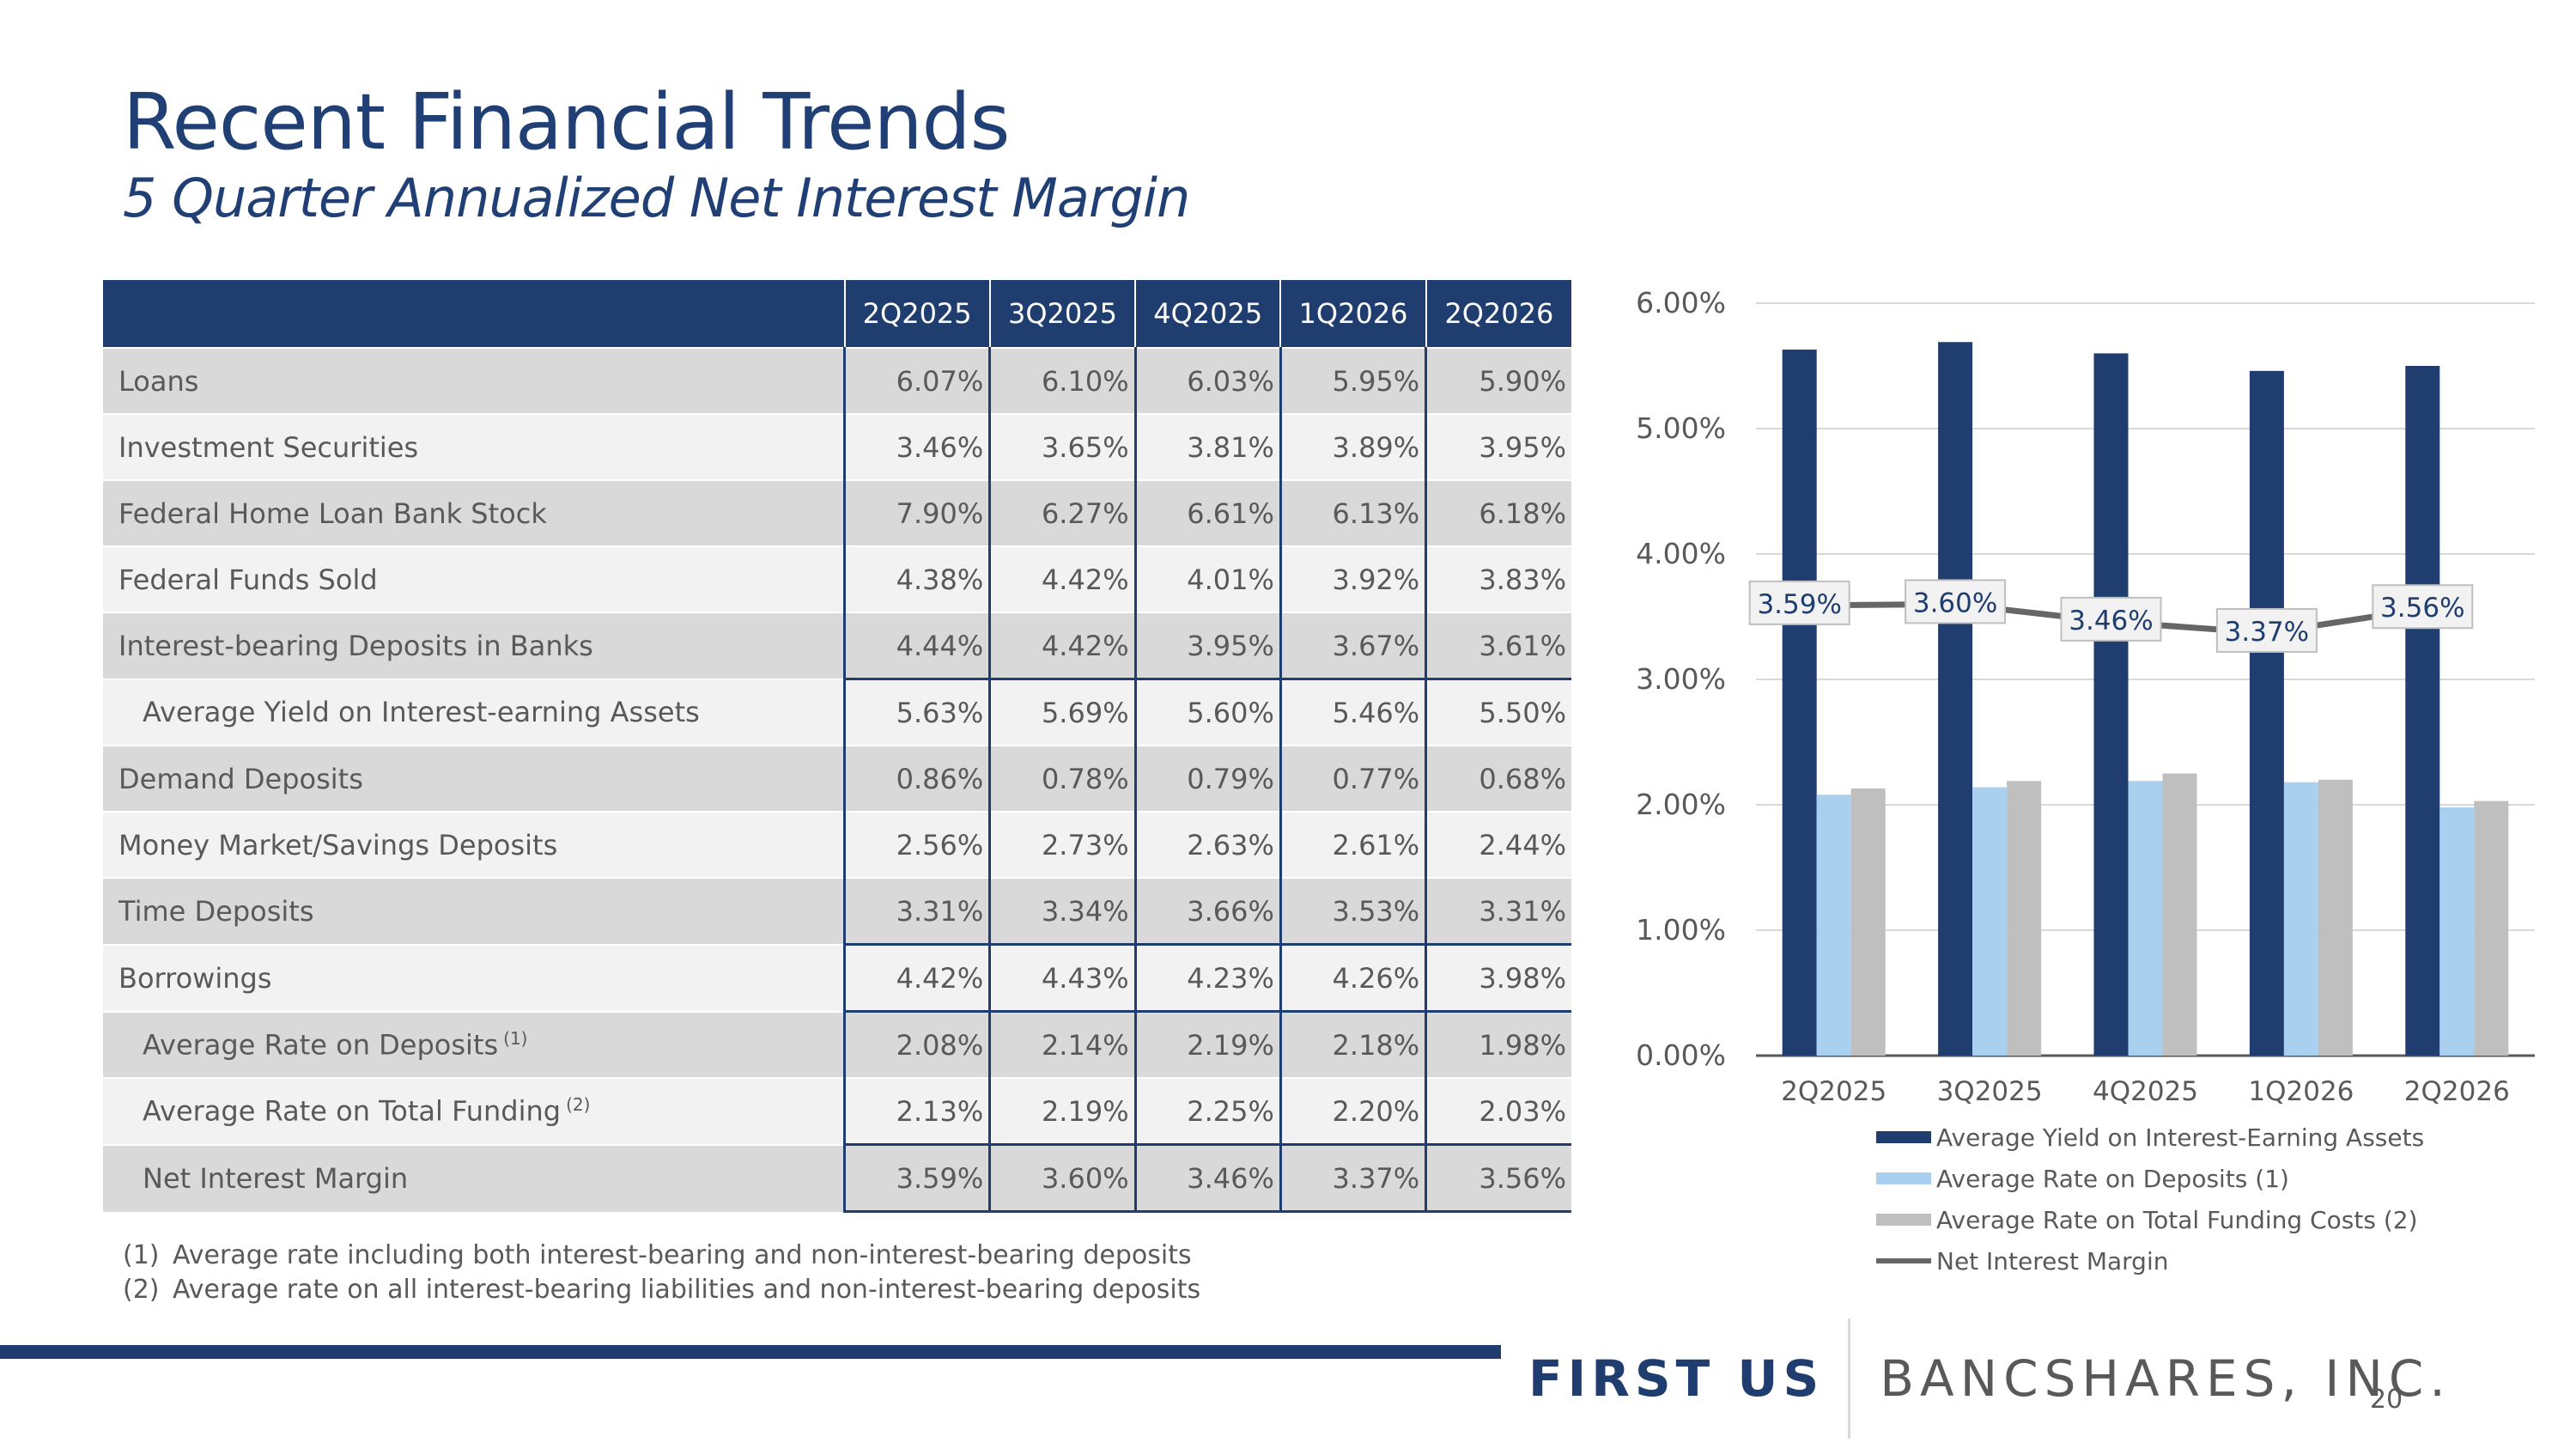 The width and height of the screenshot is (2576, 1449). What do you see at coordinates (656, 198) in the screenshot?
I see `page-subtitle: 5 Quarter Annualized Net Interest Margin` at bounding box center [656, 198].